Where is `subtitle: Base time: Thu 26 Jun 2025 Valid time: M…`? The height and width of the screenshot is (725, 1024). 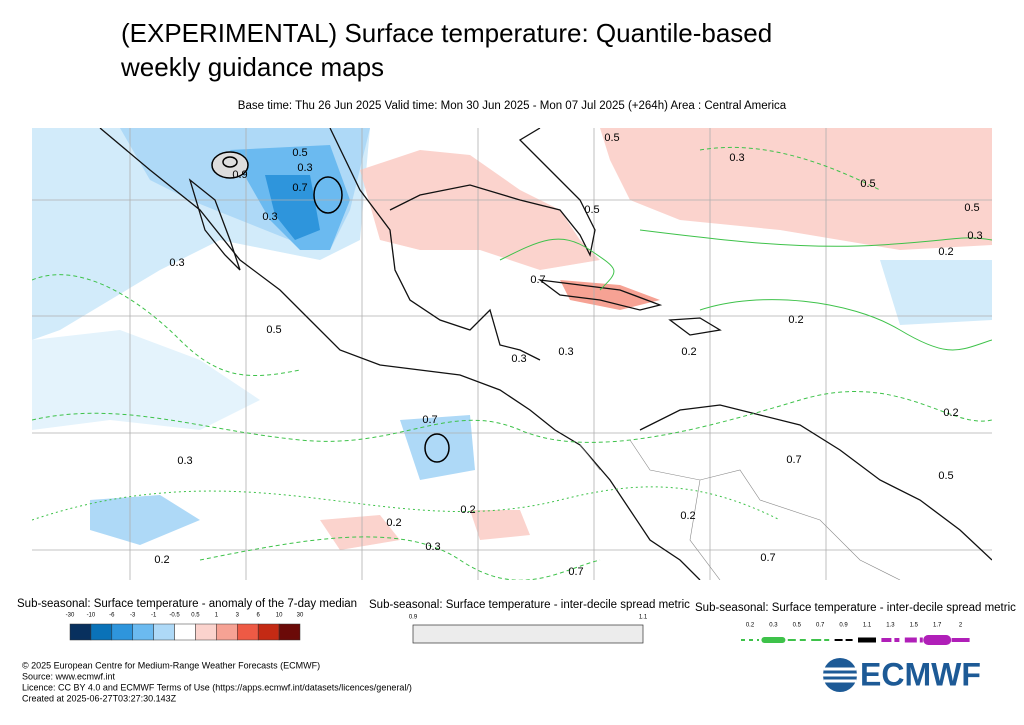 subtitle: Base time: Thu 26 Jun 2025 Valid time: M… is located at coordinates (512, 106).